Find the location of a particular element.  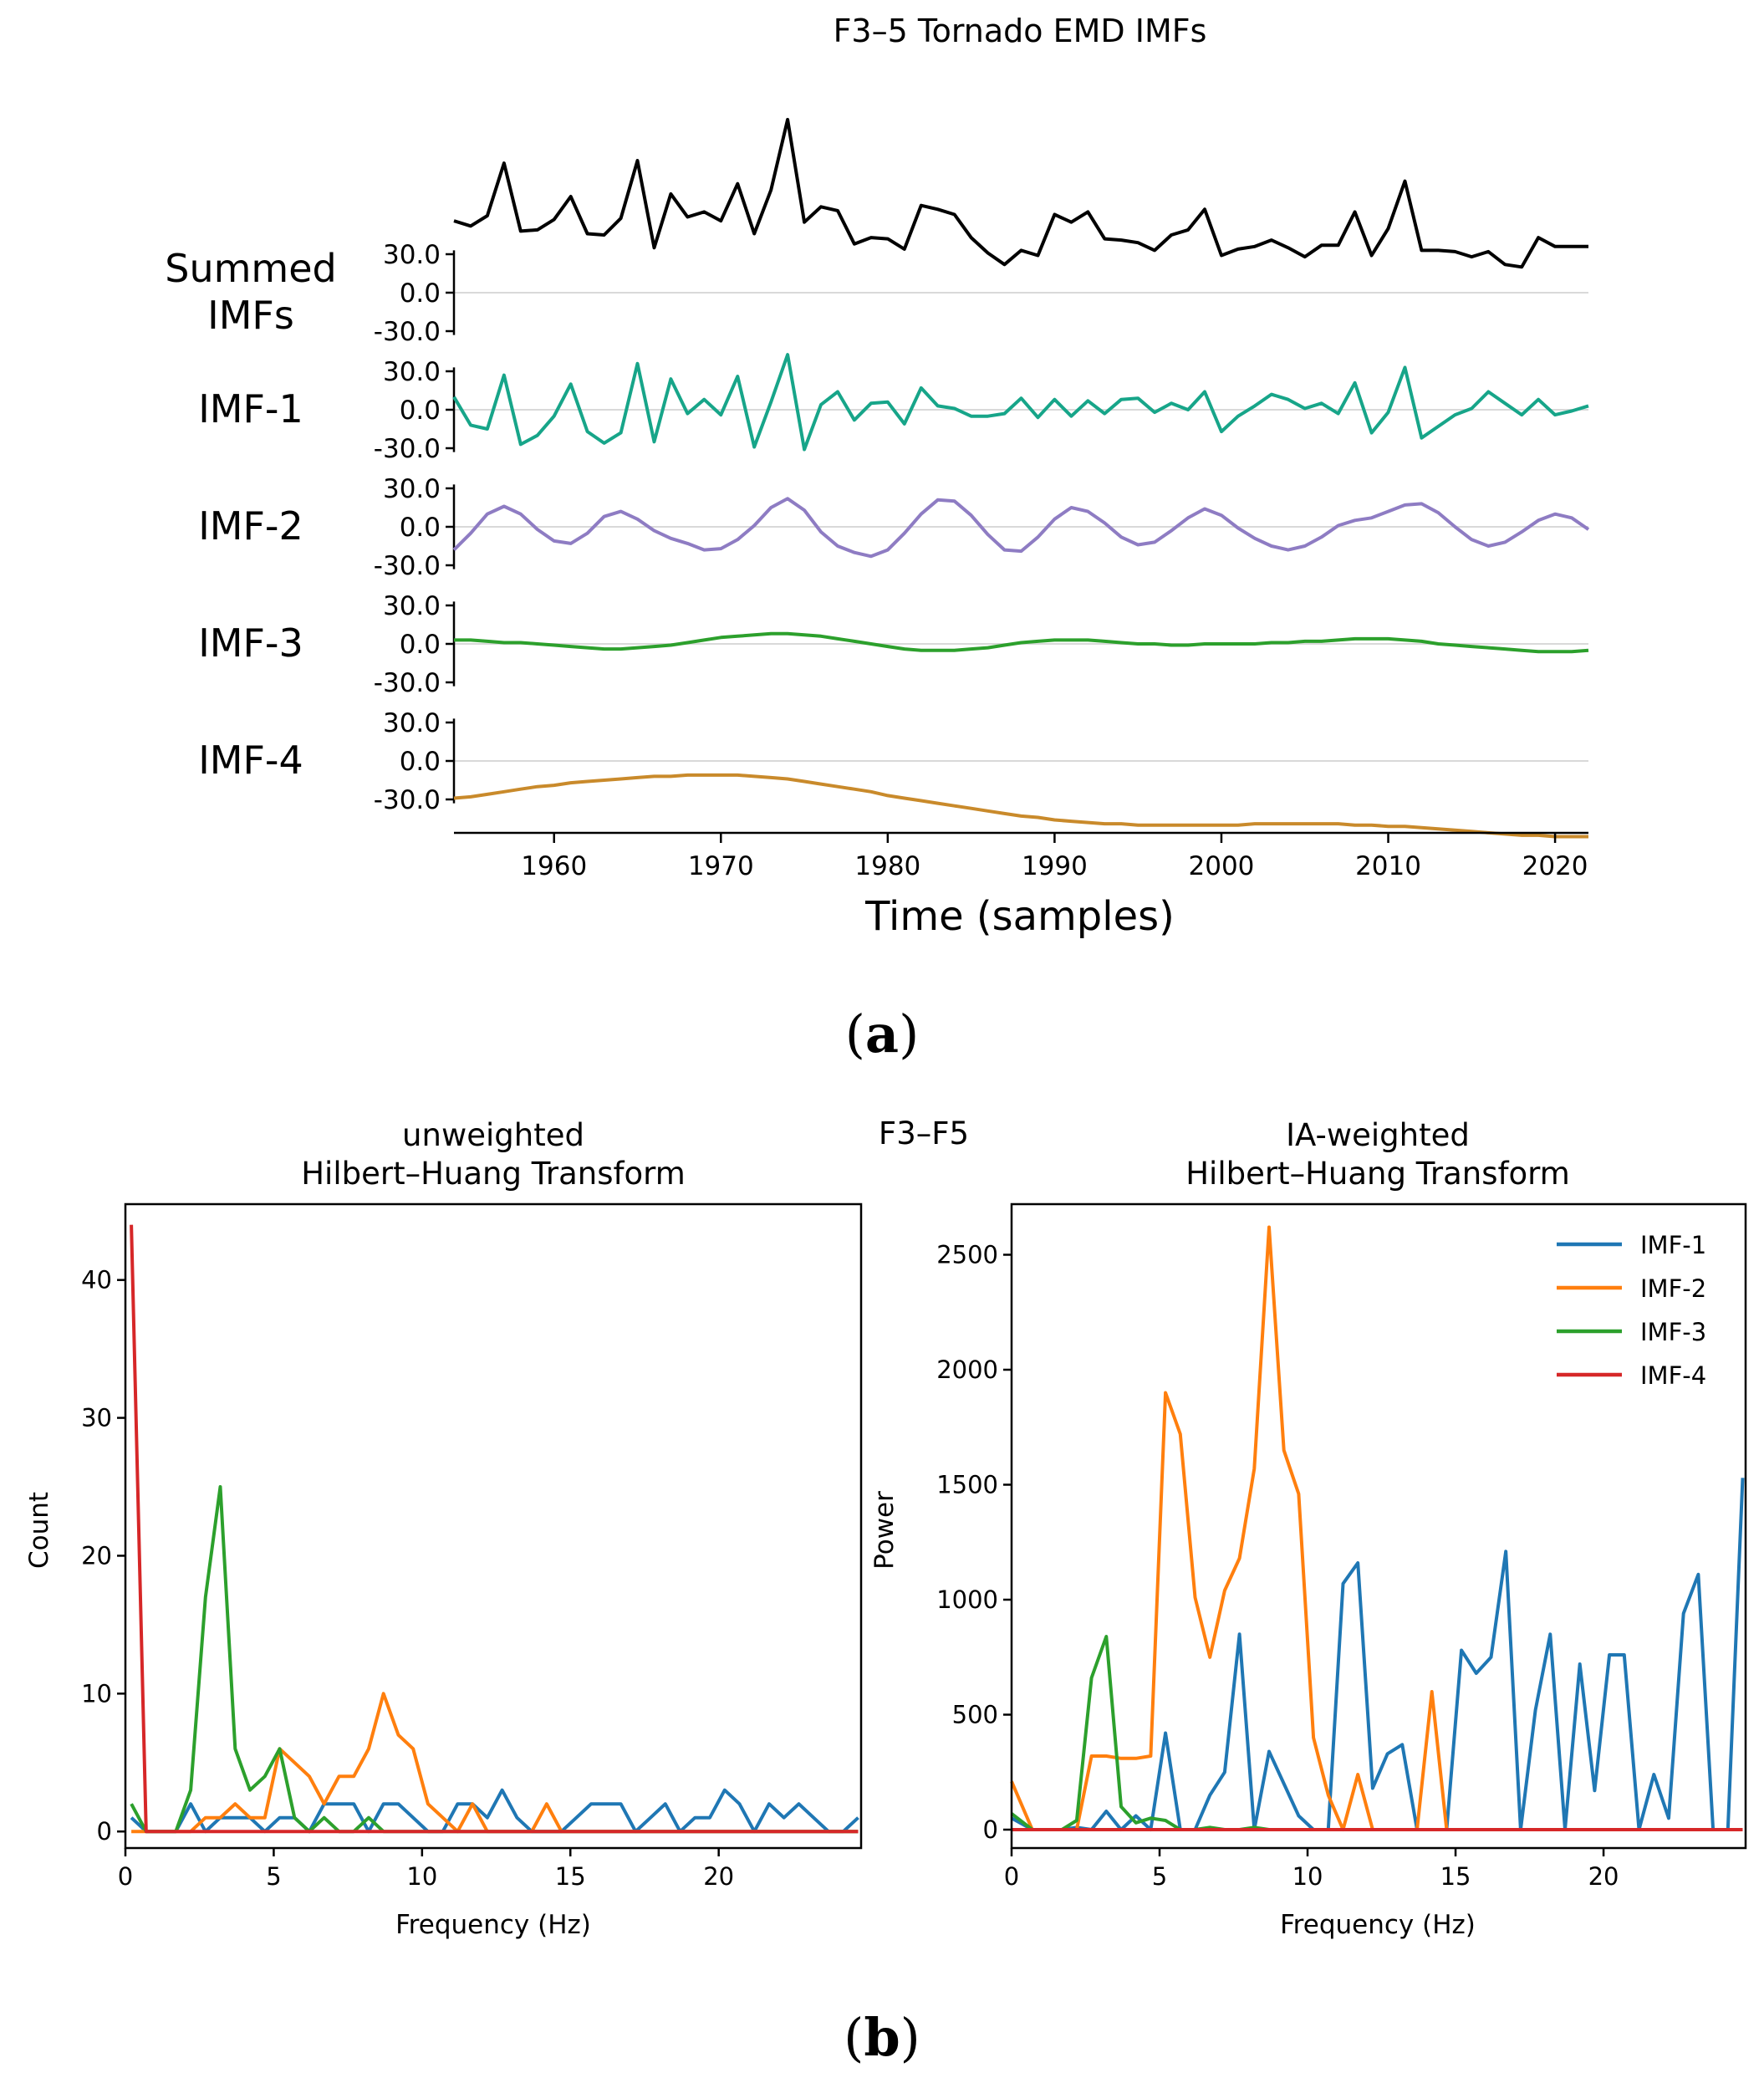

panel-label-b: (b) is located at coordinates (882, 2037).